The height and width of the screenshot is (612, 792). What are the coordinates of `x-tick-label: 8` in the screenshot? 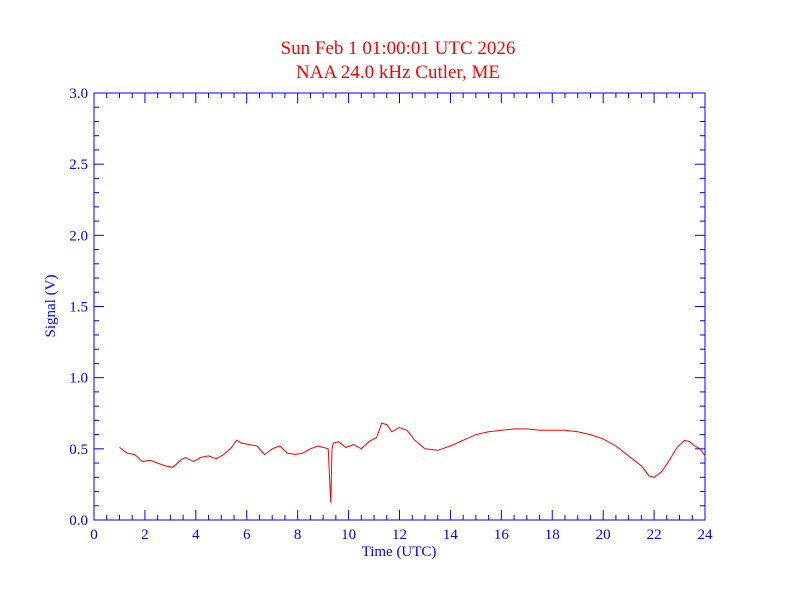 It's located at (298, 535).